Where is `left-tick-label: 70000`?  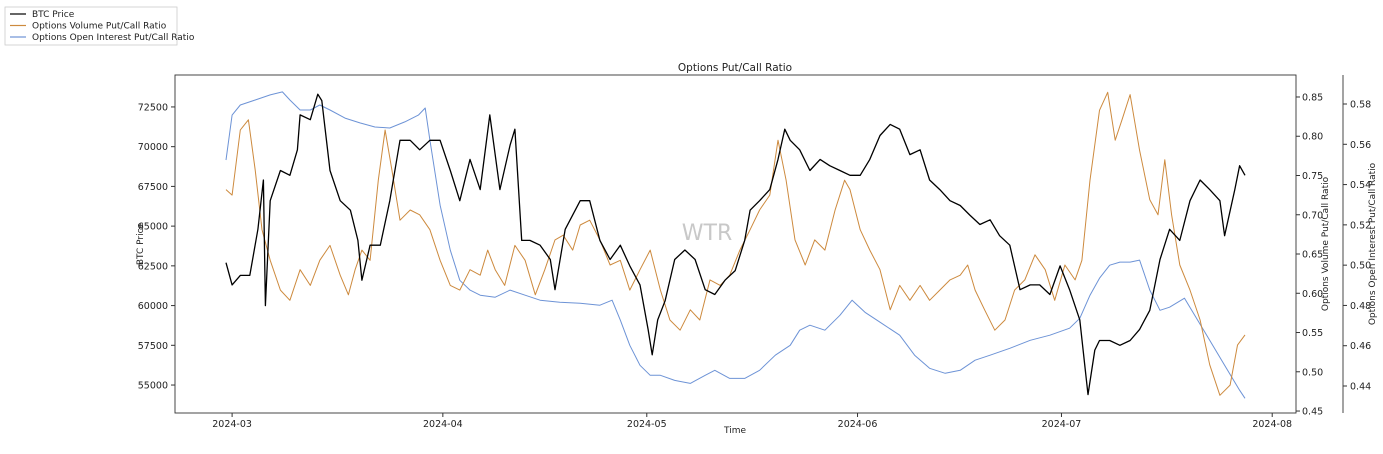 left-tick-label: 70000 is located at coordinates (153, 147).